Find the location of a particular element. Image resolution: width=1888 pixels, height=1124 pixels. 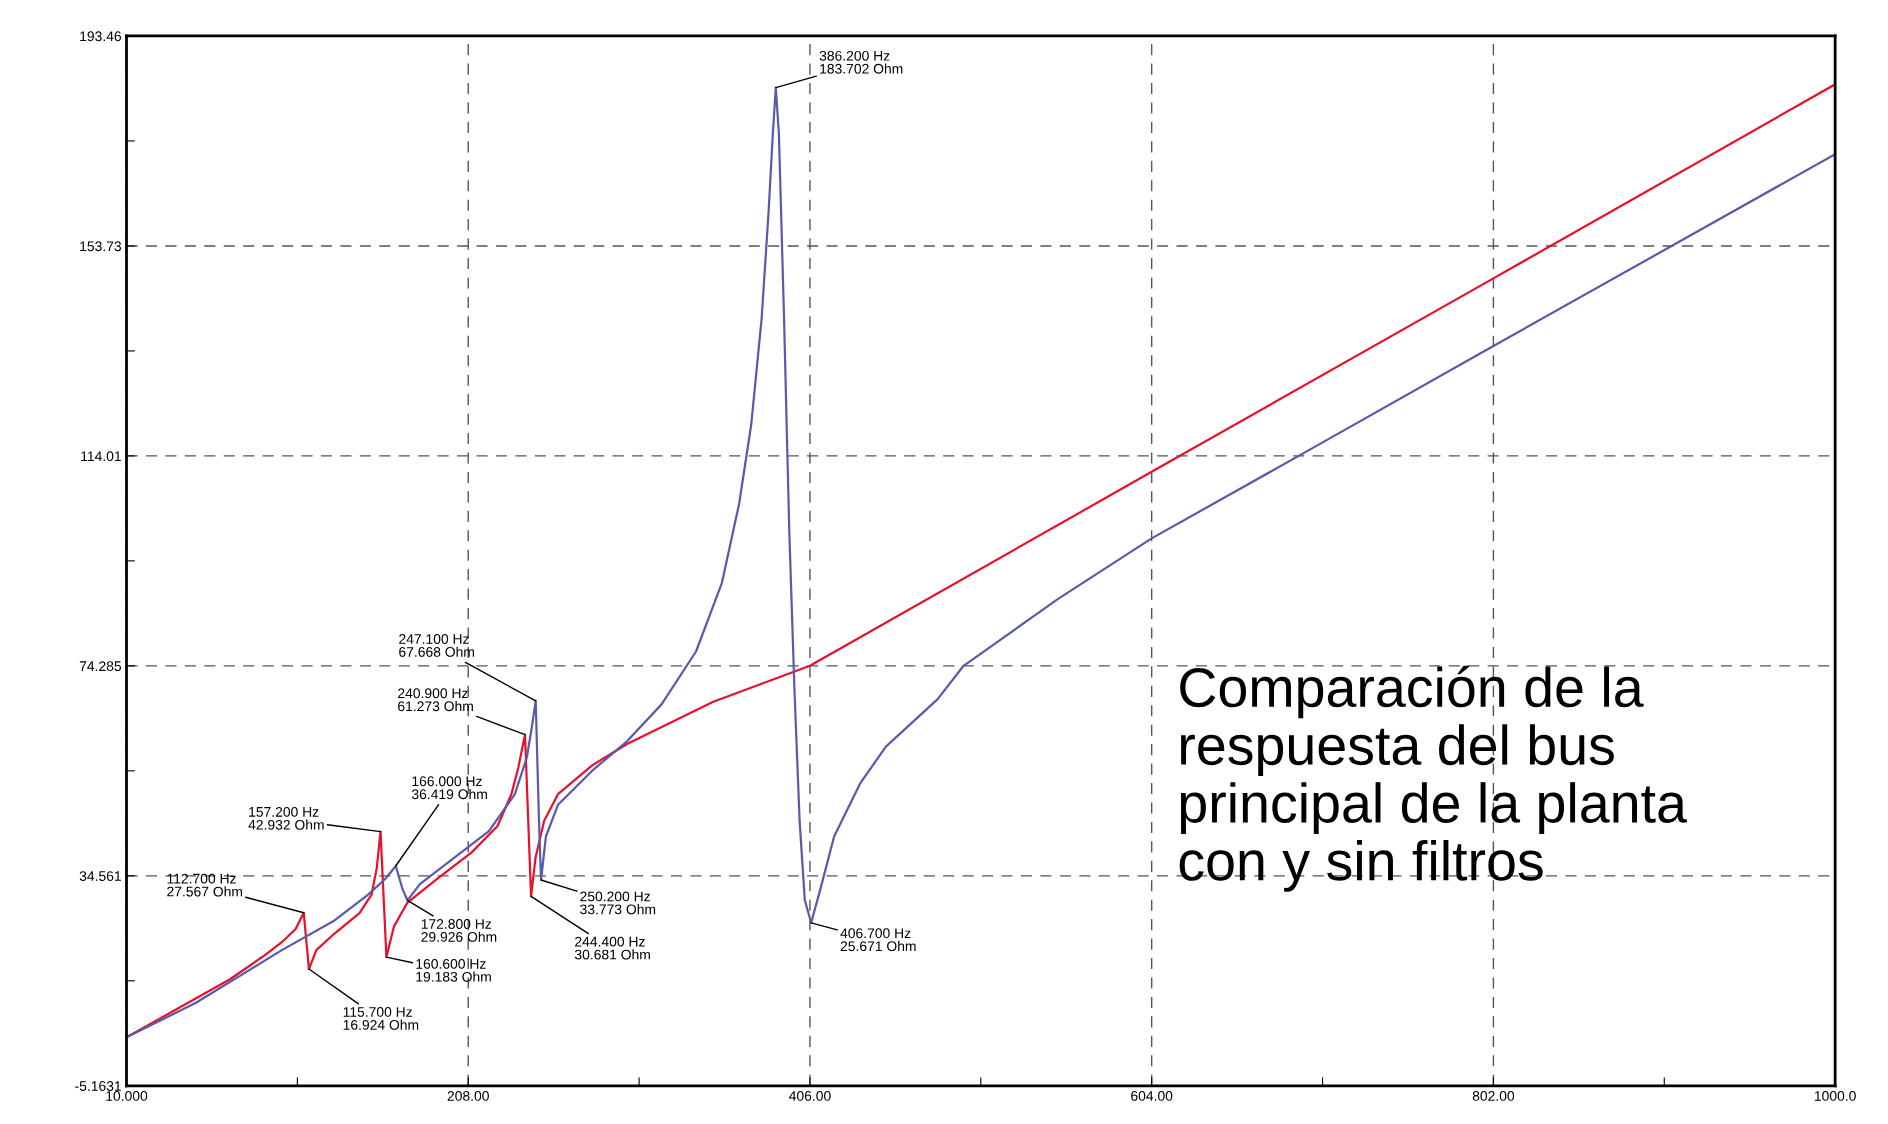

annotation: 244.400 Hz 30.681 Ohm is located at coordinates (612, 948).